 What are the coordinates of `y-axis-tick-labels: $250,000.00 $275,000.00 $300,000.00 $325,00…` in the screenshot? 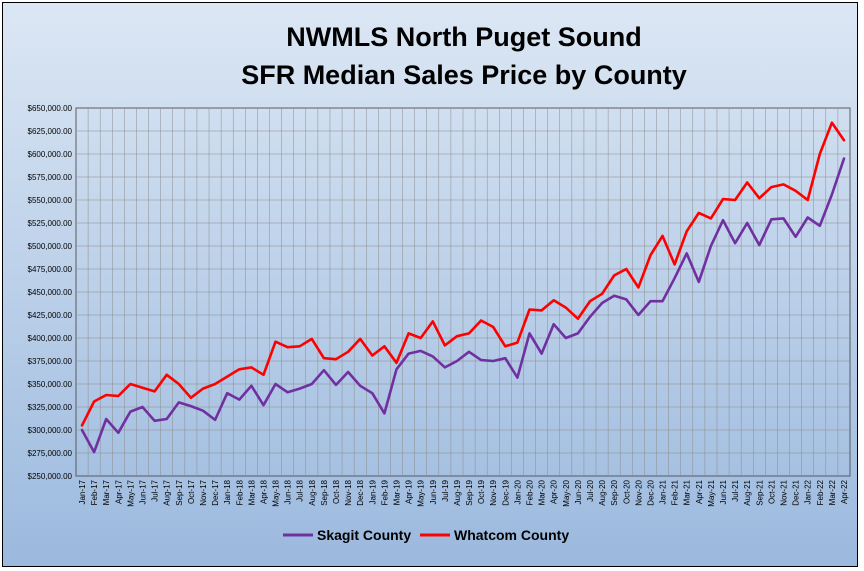 It's located at (50, 292).